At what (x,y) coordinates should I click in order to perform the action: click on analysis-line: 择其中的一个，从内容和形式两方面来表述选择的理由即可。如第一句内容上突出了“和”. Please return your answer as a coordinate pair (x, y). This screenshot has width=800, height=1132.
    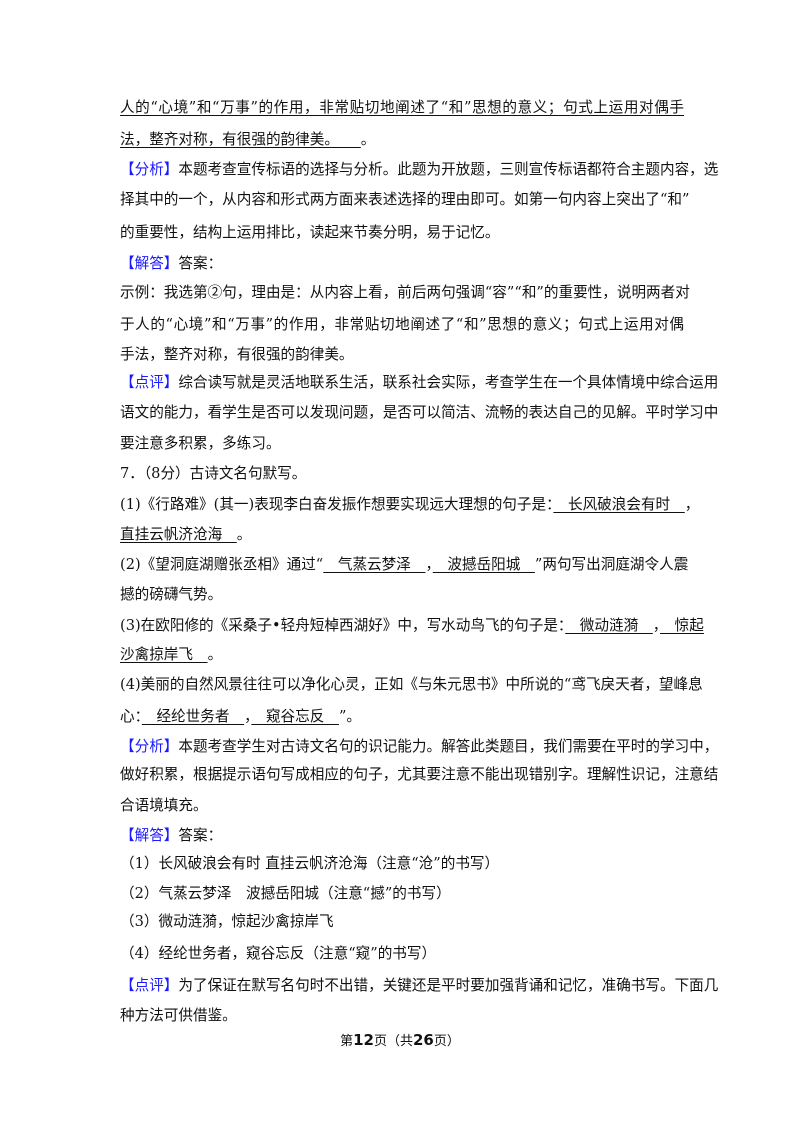
    Looking at the image, I should click on (405, 199).